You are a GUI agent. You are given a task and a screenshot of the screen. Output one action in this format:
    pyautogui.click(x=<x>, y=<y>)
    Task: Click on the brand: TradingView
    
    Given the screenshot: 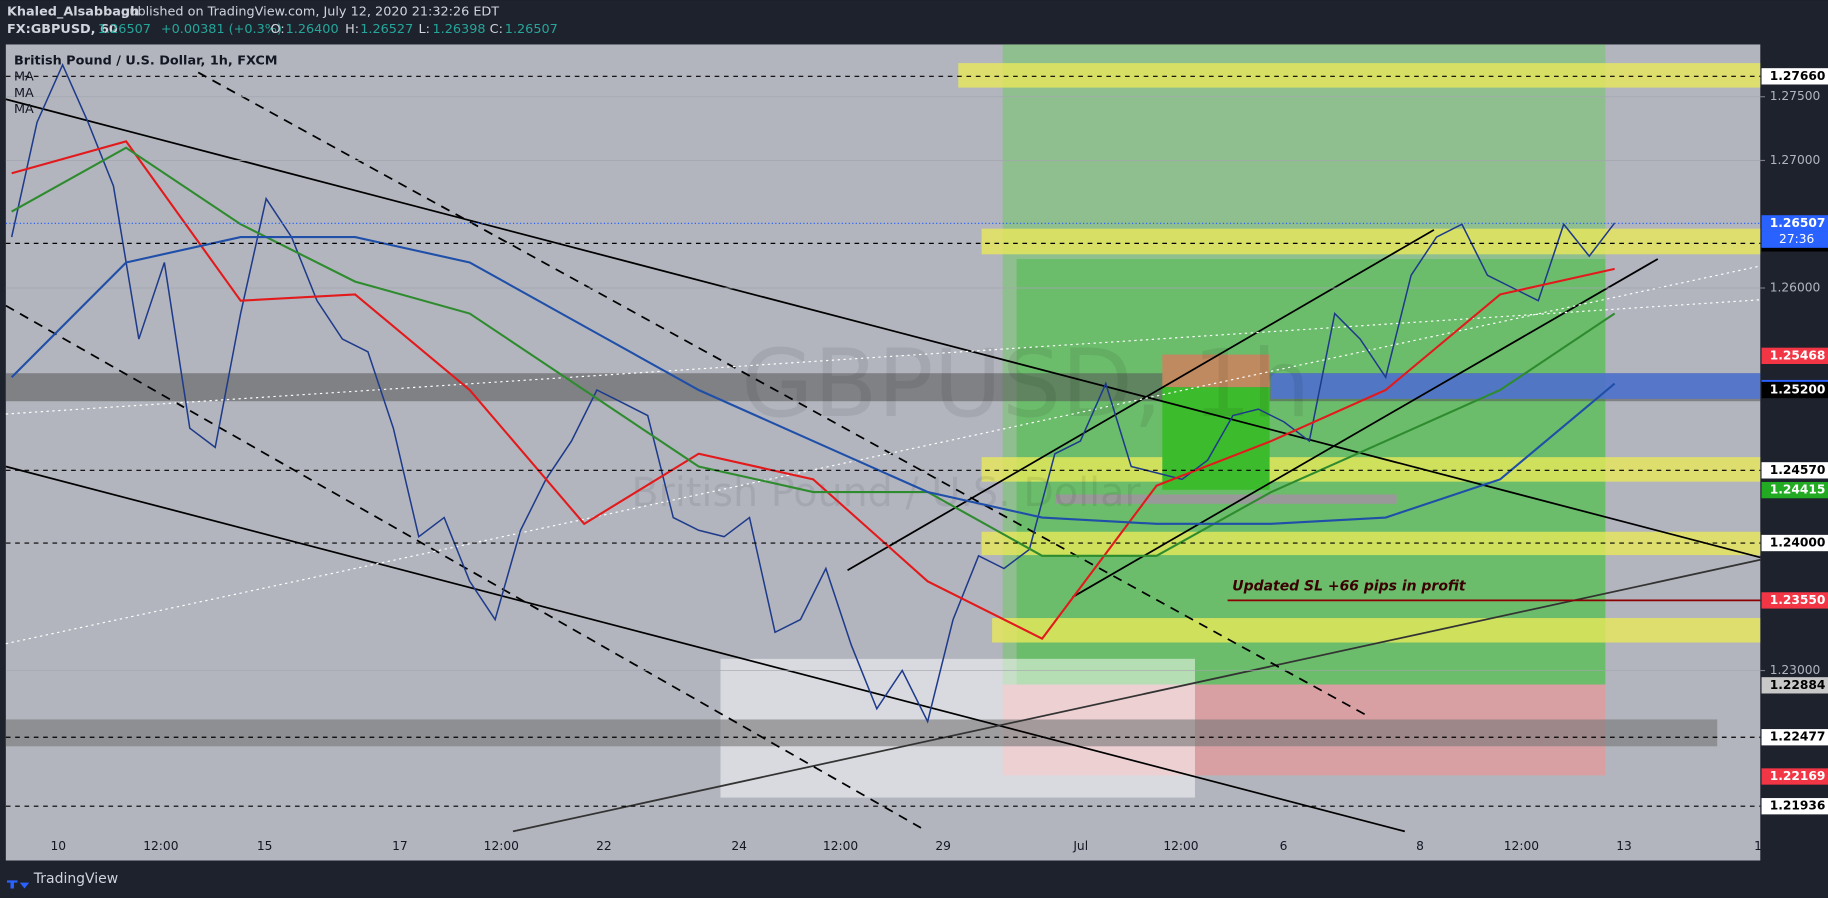 What is the action you would take?
    pyautogui.click(x=75, y=879)
    